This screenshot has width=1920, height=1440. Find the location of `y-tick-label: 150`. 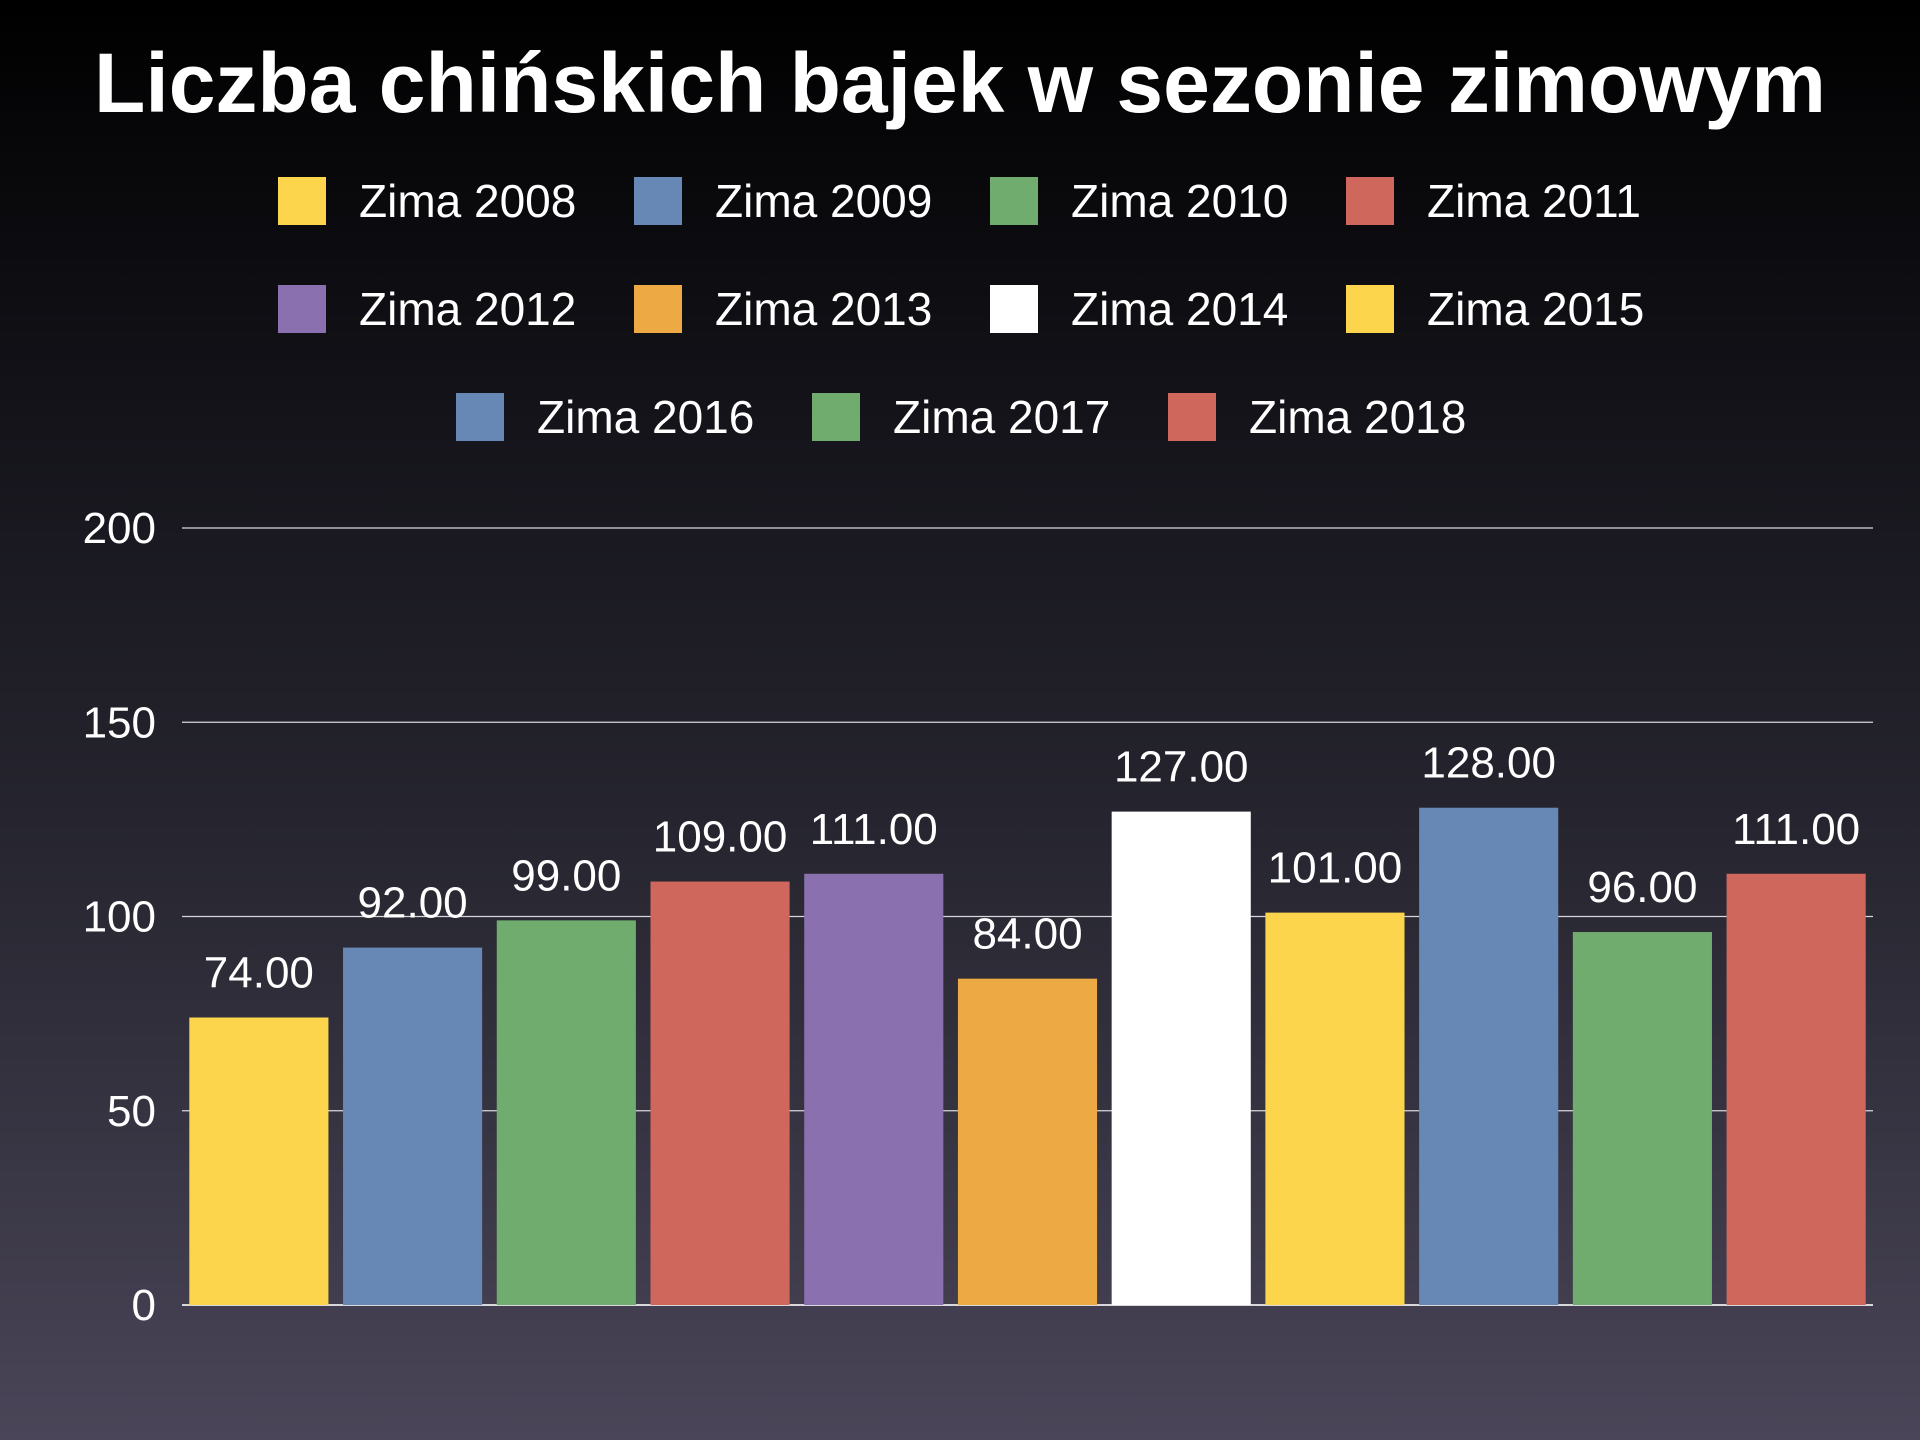

y-tick-label: 150 is located at coordinates (119, 722).